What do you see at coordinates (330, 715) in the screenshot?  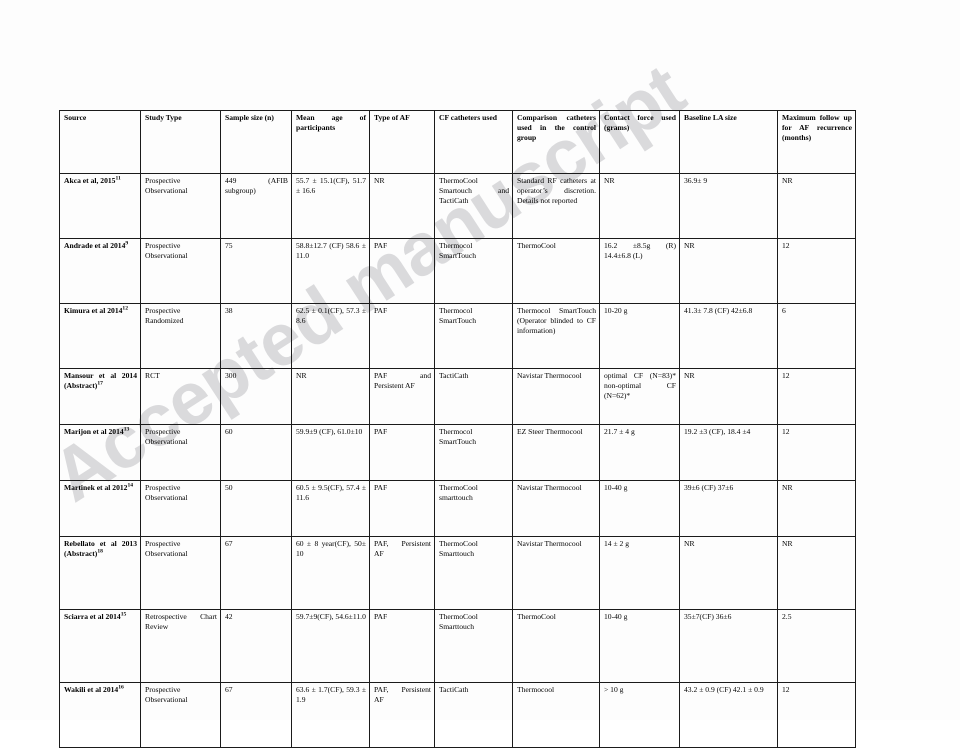 I see `cell-mean-age: 63.6 ± 1.7(CF), 59.3 ± 1.9` at bounding box center [330, 715].